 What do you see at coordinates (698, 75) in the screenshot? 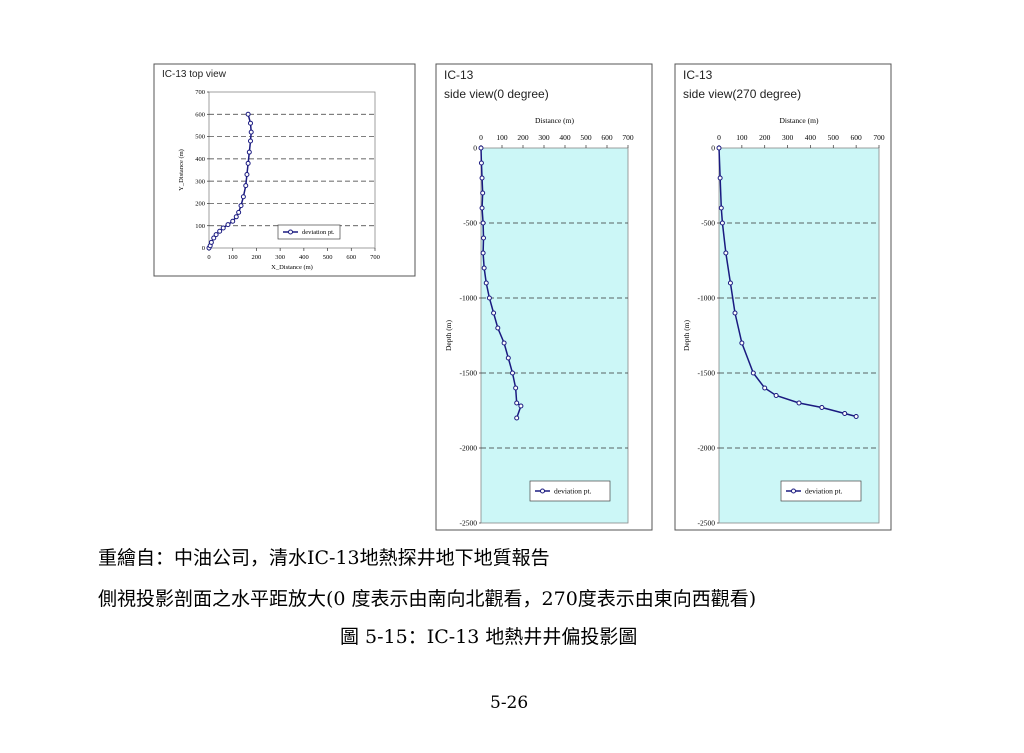
I see `chart-title: IC-13` at bounding box center [698, 75].